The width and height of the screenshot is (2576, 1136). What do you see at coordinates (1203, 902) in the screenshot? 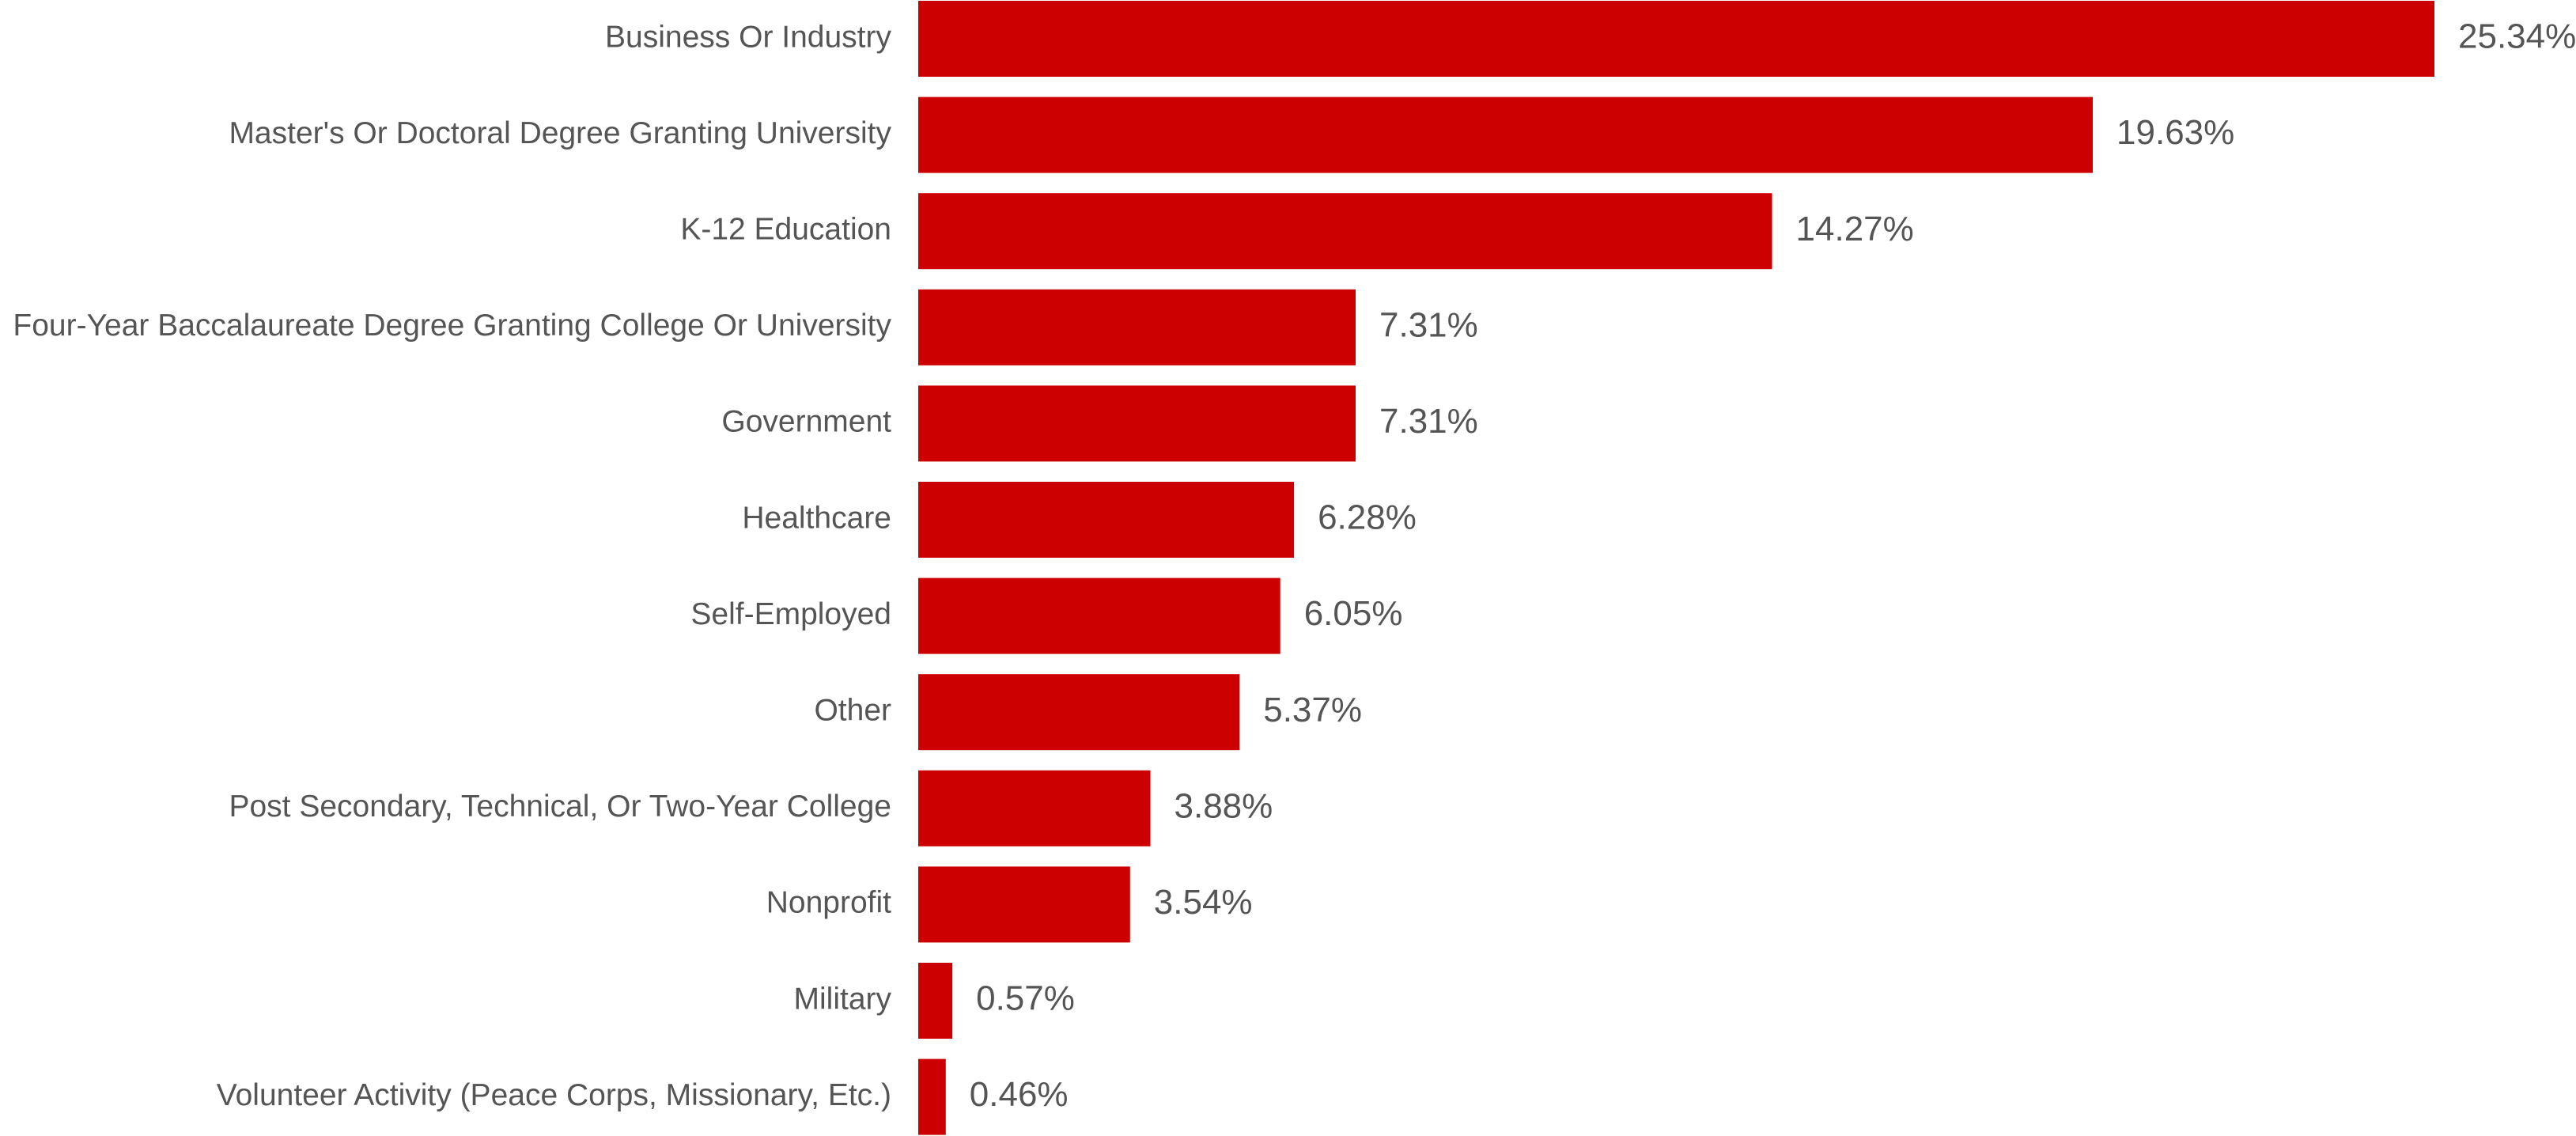
I see `value-label: 3.54%` at bounding box center [1203, 902].